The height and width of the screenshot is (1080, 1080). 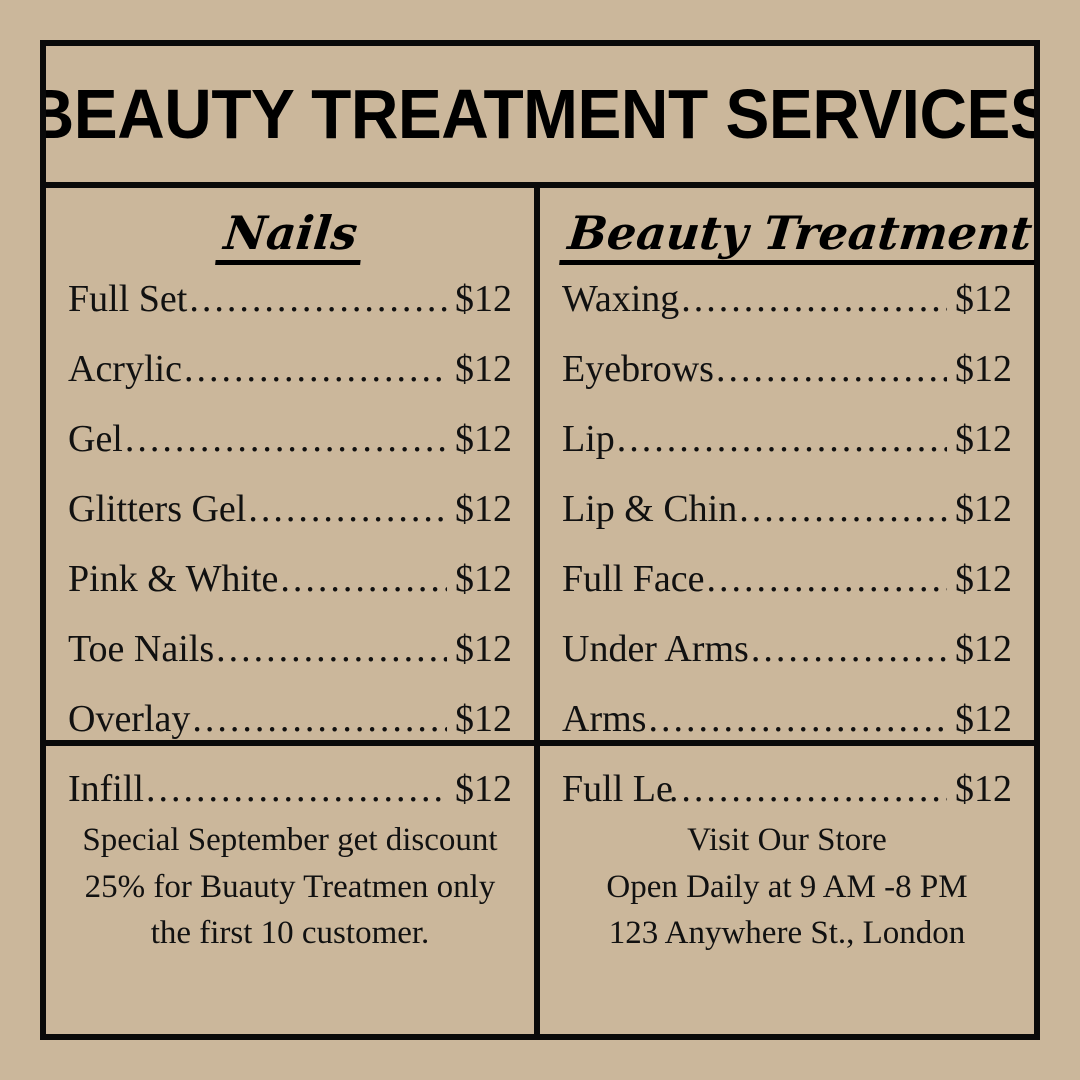 I want to click on list-item: Acrylic $12, so click(x=290, y=382).